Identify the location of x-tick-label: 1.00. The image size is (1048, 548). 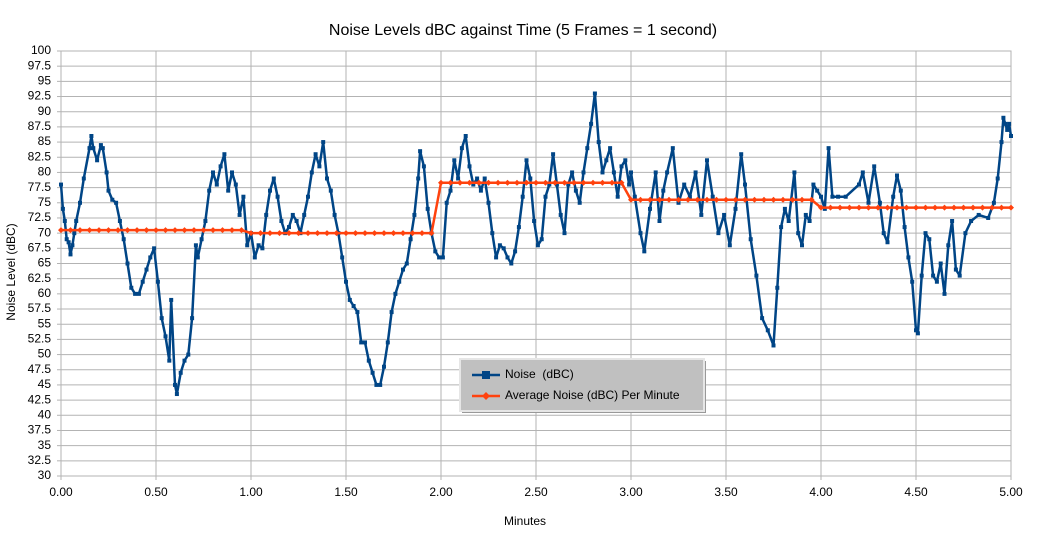
(251, 492).